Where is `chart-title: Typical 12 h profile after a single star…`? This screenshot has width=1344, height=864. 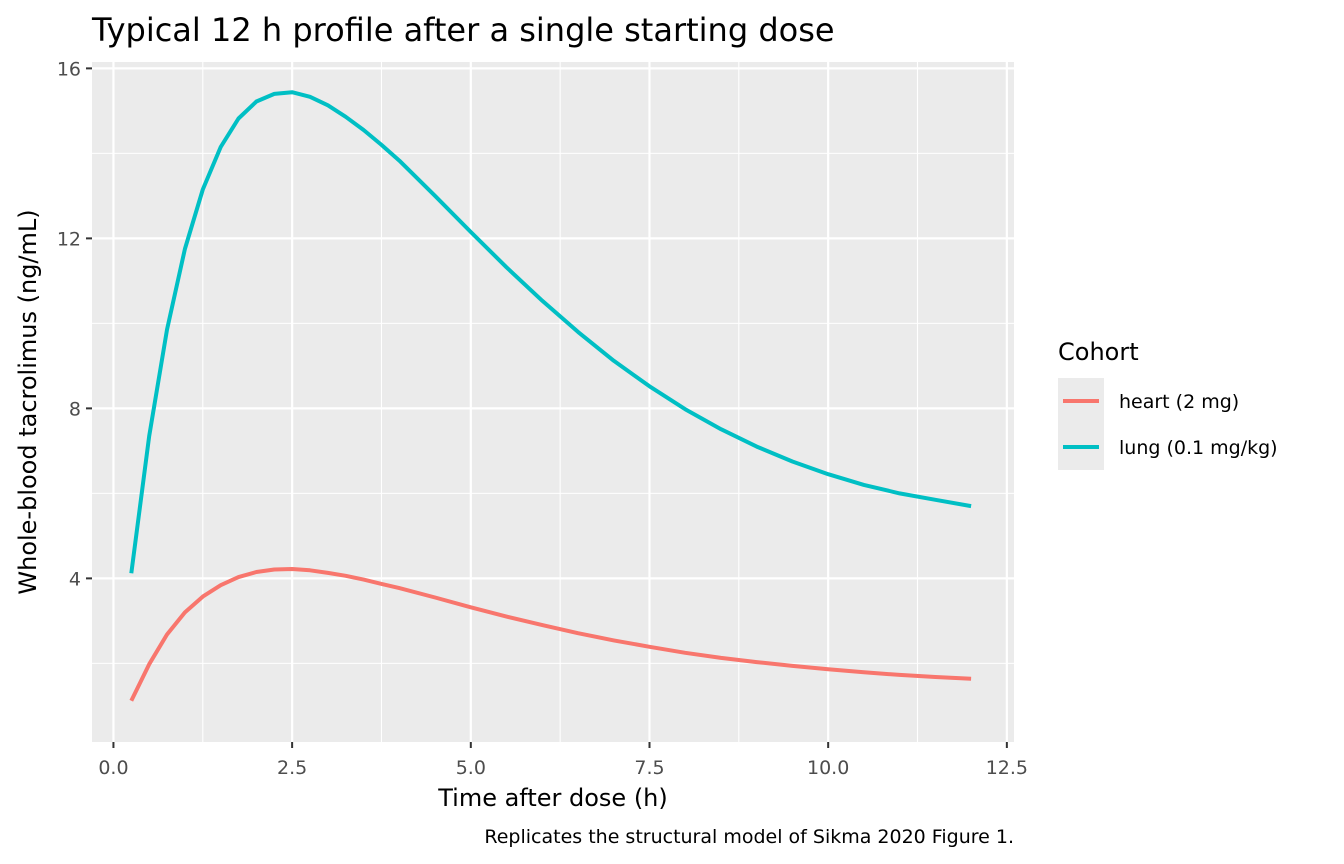
chart-title: Typical 12 h profile after a single star… is located at coordinates (463, 30).